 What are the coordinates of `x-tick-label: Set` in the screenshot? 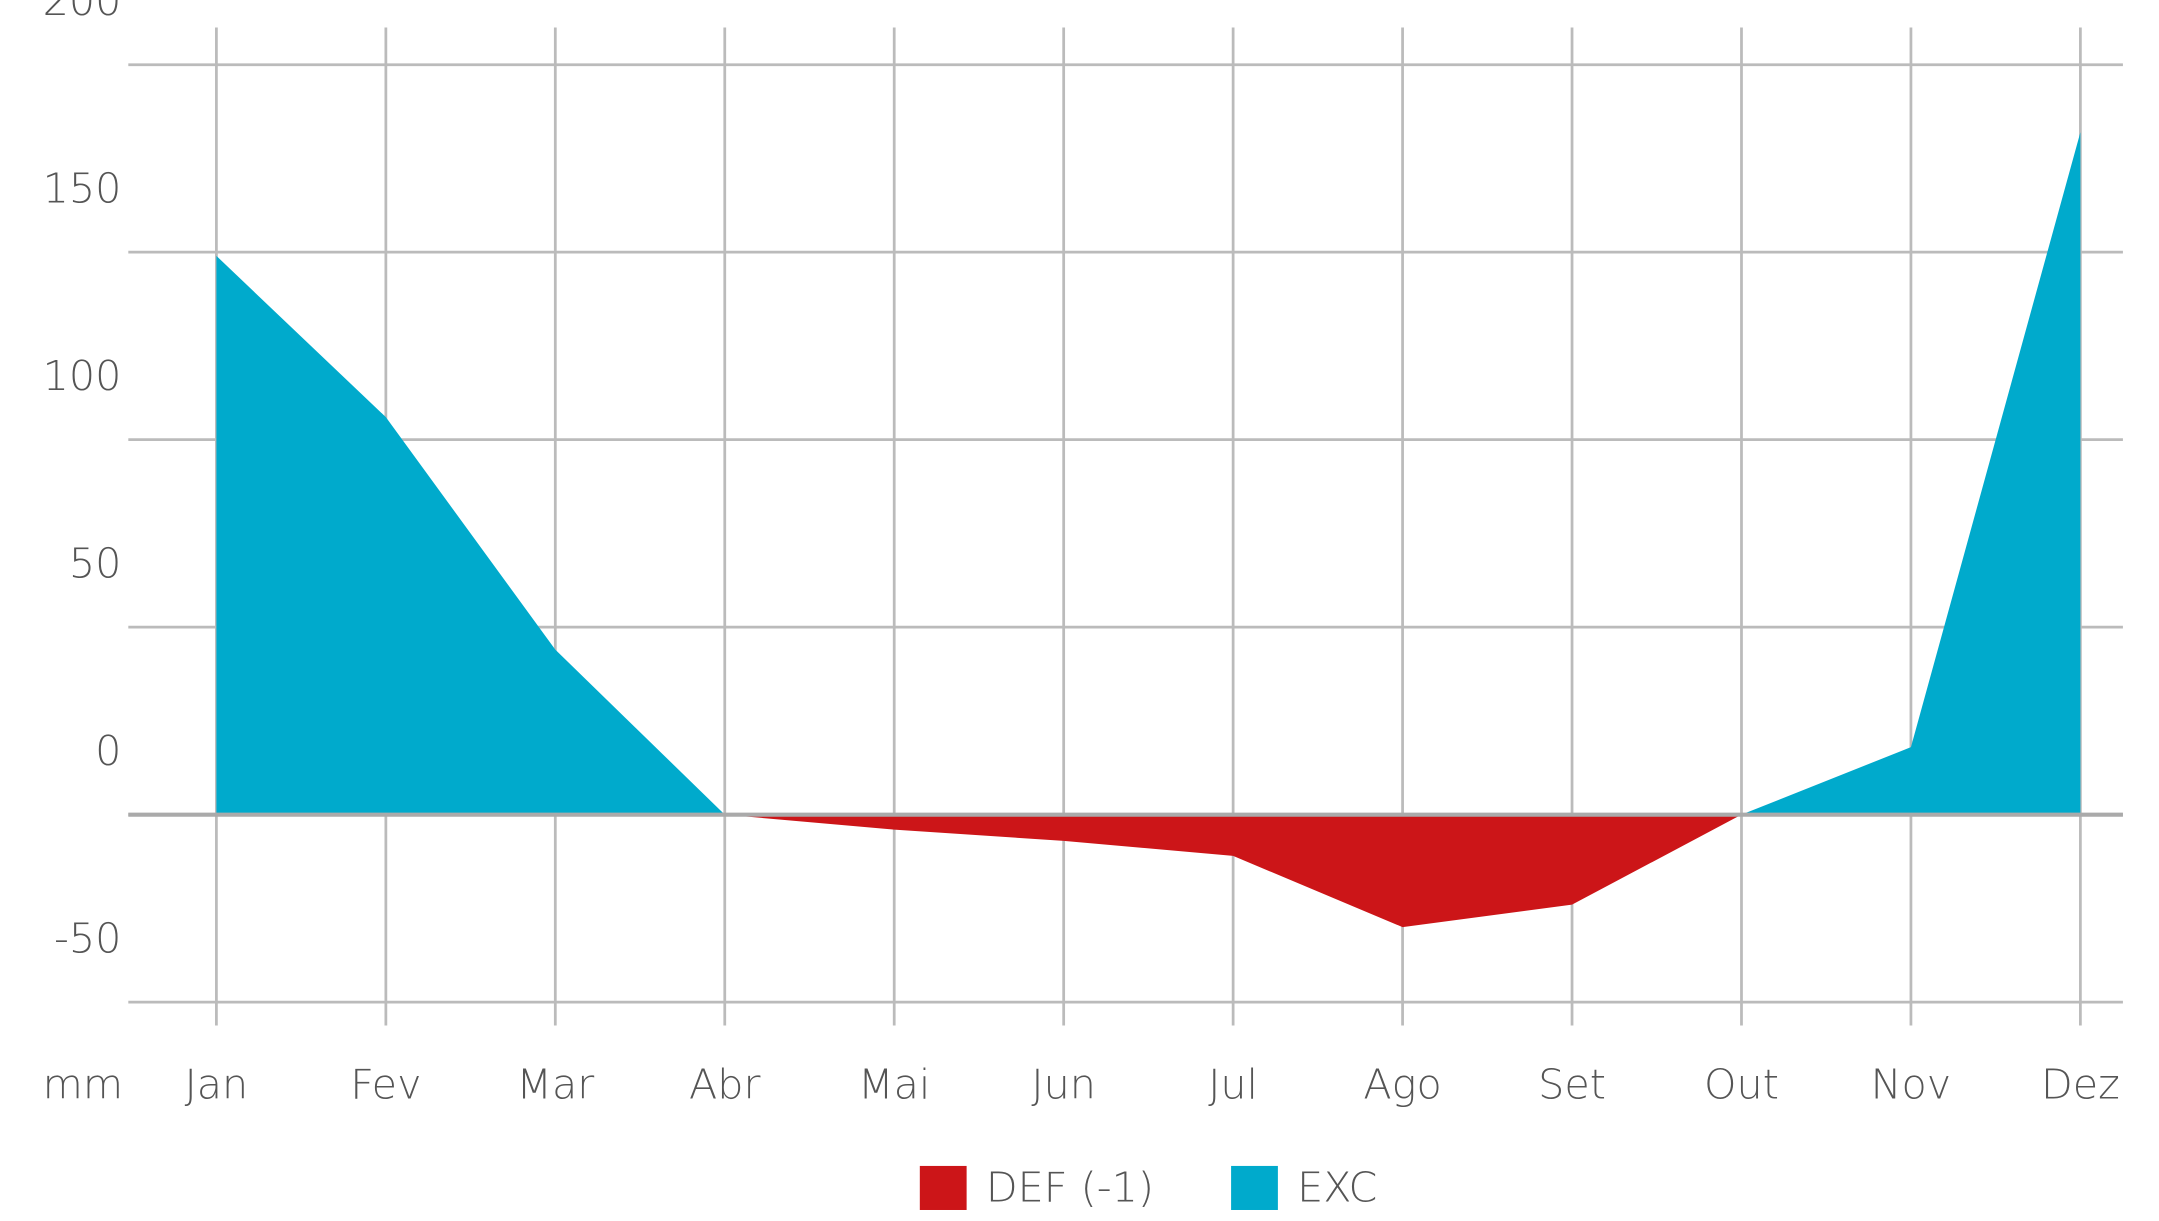 It's located at (1572, 1084).